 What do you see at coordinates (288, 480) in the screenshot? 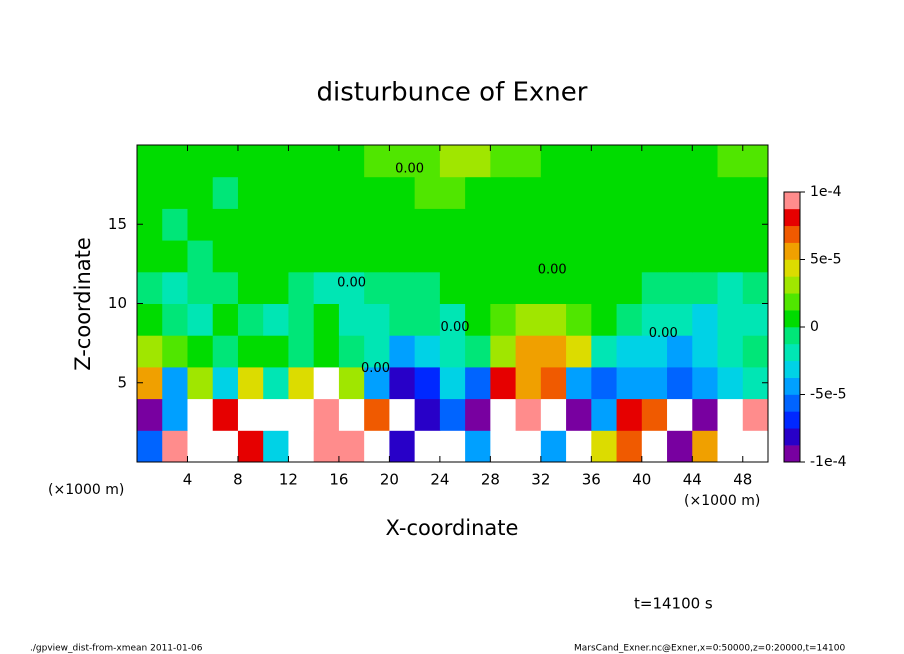
I see `x-tick-label: 12` at bounding box center [288, 480].